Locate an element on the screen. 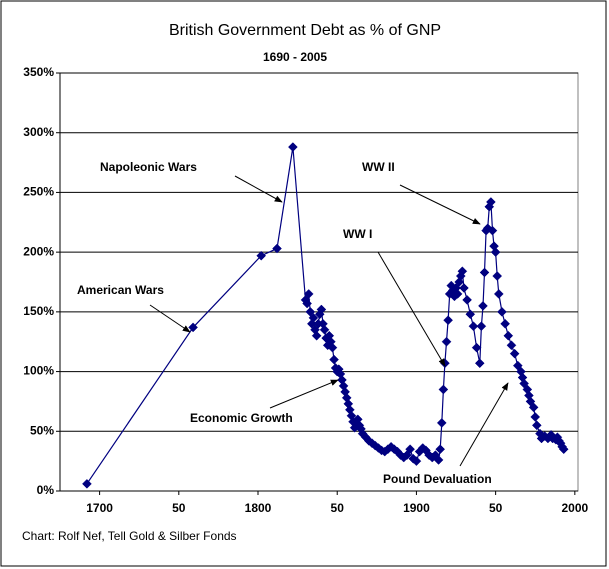 The height and width of the screenshot is (569, 609). x-tick-label: 1700 is located at coordinates (99, 508).